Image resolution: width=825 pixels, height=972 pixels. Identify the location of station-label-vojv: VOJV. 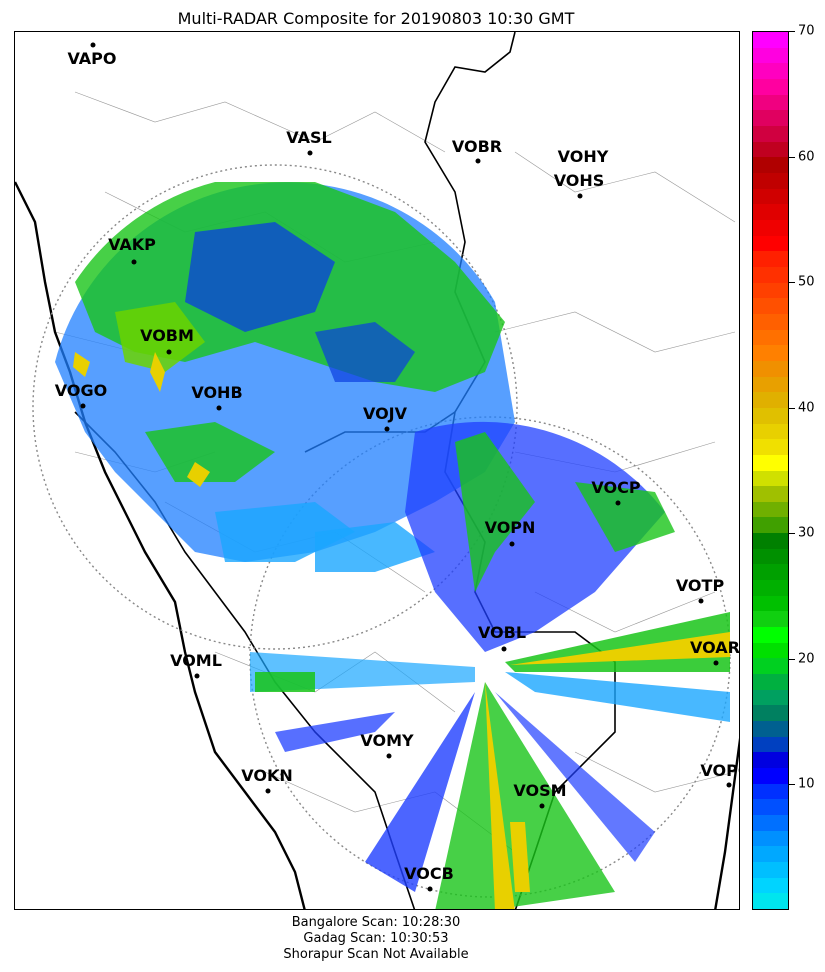
(385, 413).